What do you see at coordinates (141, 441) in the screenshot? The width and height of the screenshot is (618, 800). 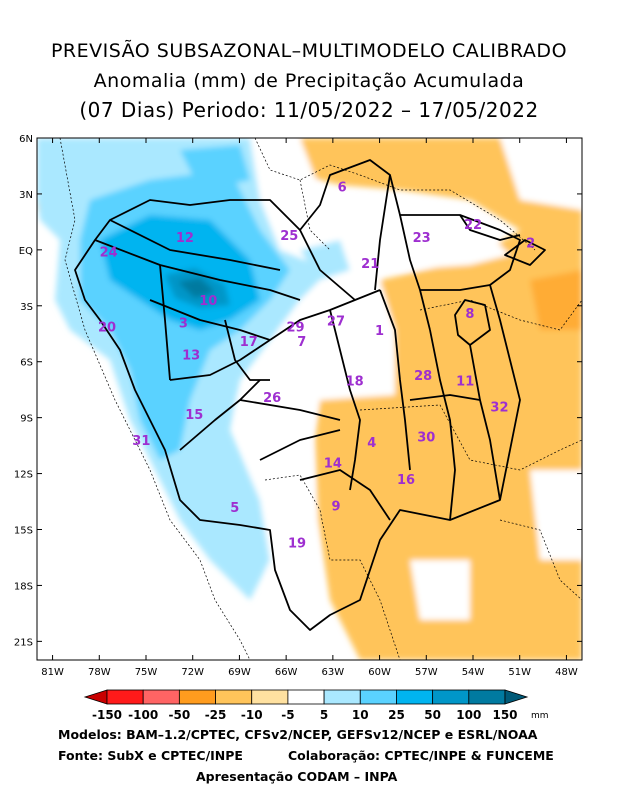 I see `basin-label: 31` at bounding box center [141, 441].